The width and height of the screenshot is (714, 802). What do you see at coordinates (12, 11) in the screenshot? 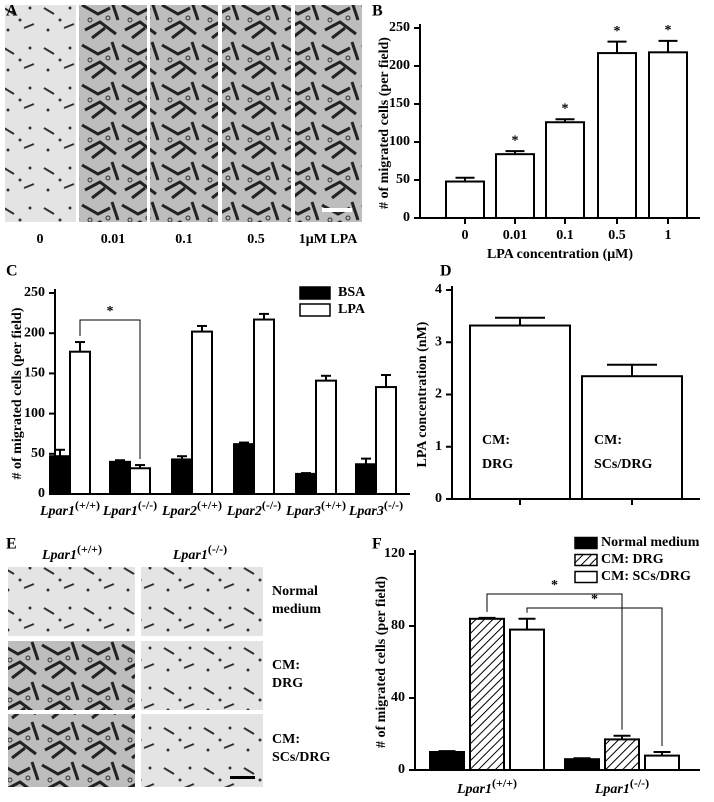
I see `panel-letter: A` at bounding box center [12, 11].